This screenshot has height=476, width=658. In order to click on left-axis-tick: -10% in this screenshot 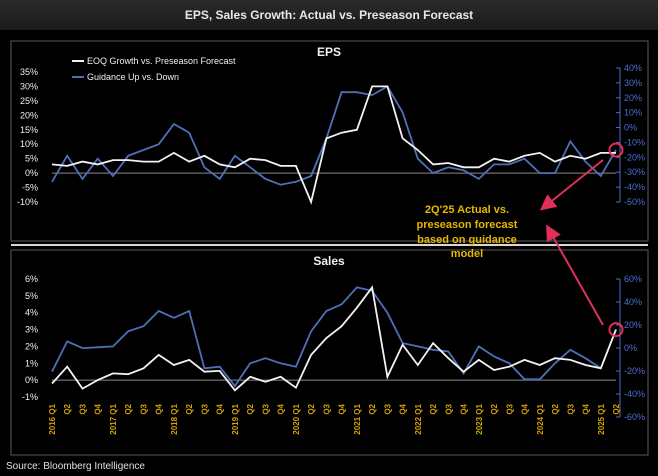, I will do `click(27, 202)`.